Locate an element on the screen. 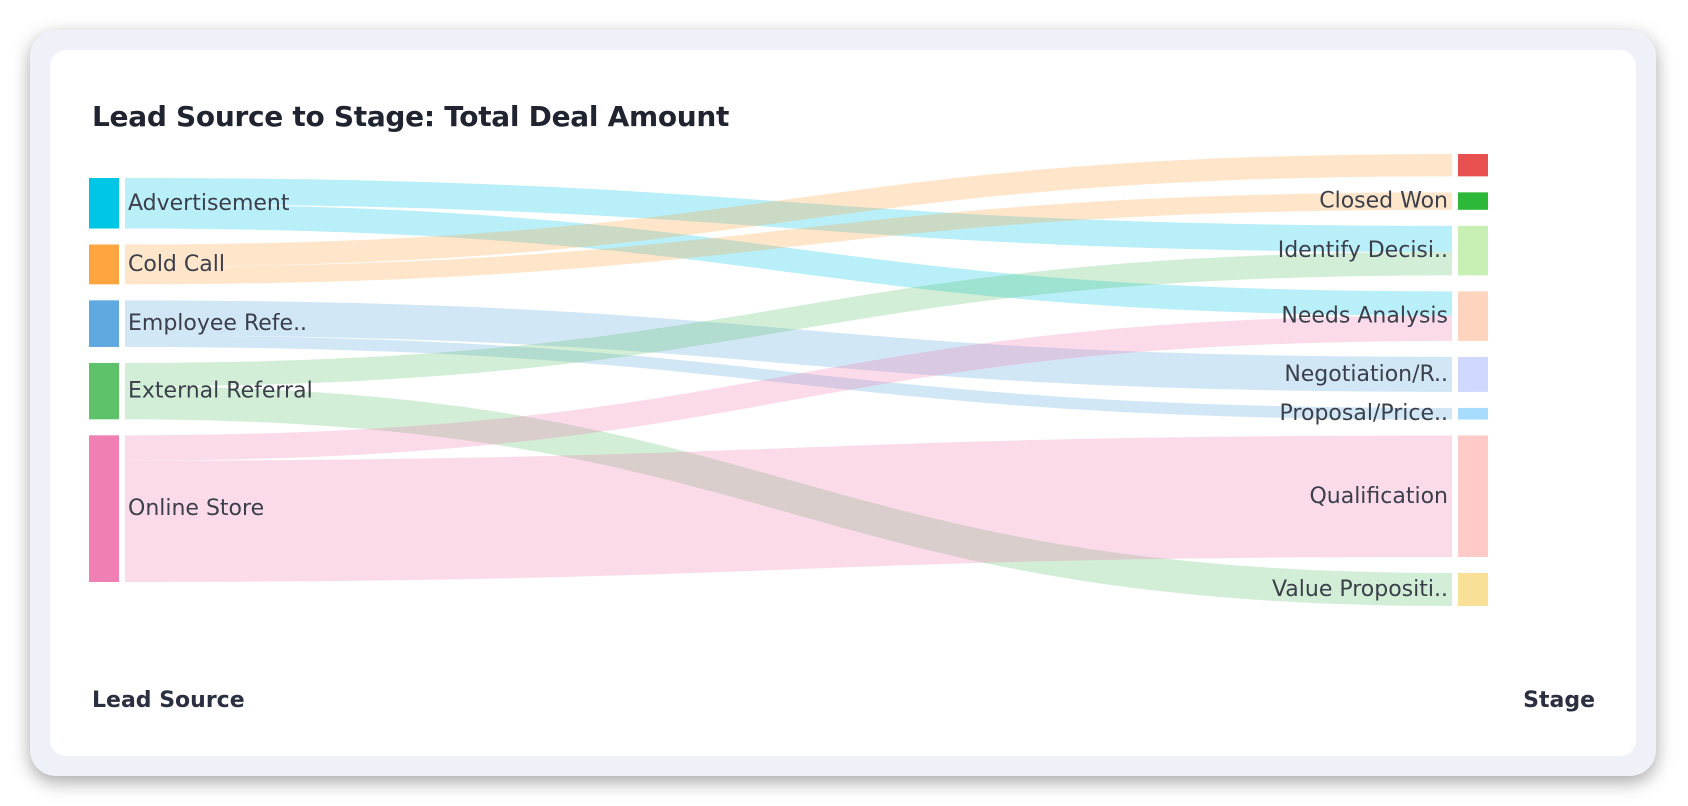 This screenshot has width=1688, height=806. target-node-label: Closed Won is located at coordinates (1383, 201).